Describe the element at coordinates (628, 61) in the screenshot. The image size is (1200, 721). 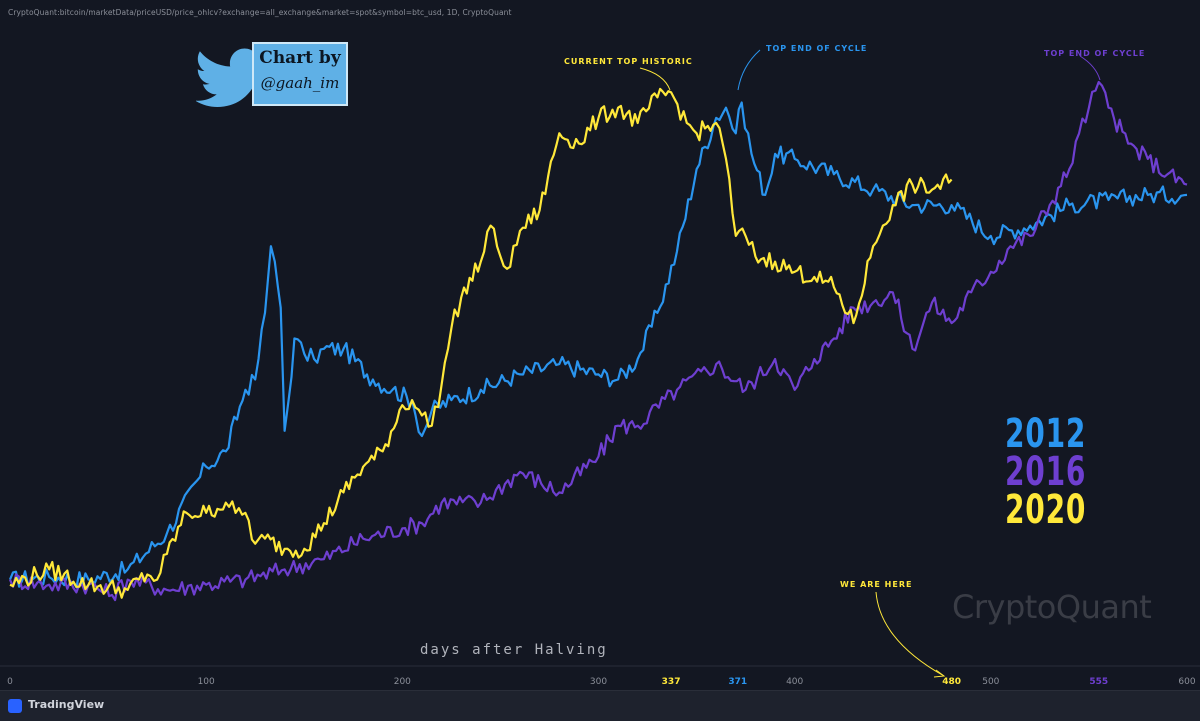
I see `annotation-current-top: CURRENT TOP HISTORIC` at that location.